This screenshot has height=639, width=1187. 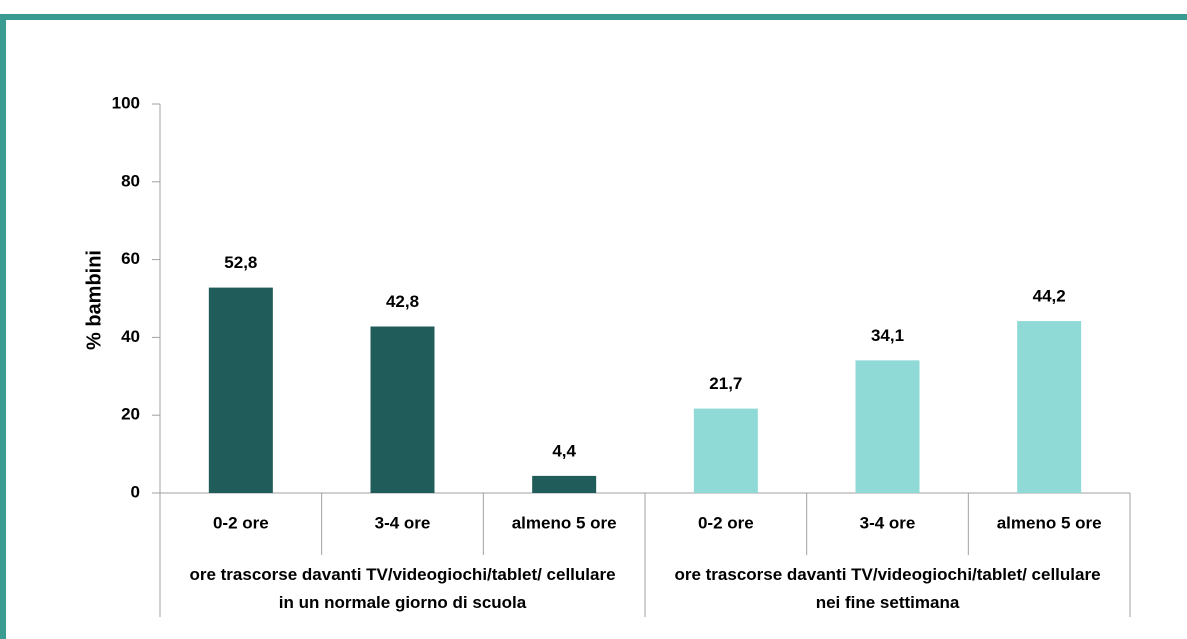 What do you see at coordinates (130, 258) in the screenshot?
I see `y-tick-label: 60` at bounding box center [130, 258].